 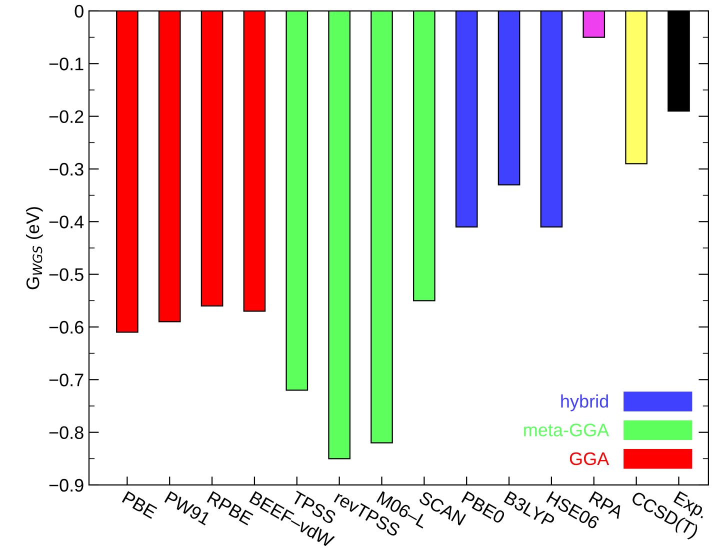 What do you see at coordinates (66, 275) in the screenshot?
I see `y-tick-label: −0.5` at bounding box center [66, 275].